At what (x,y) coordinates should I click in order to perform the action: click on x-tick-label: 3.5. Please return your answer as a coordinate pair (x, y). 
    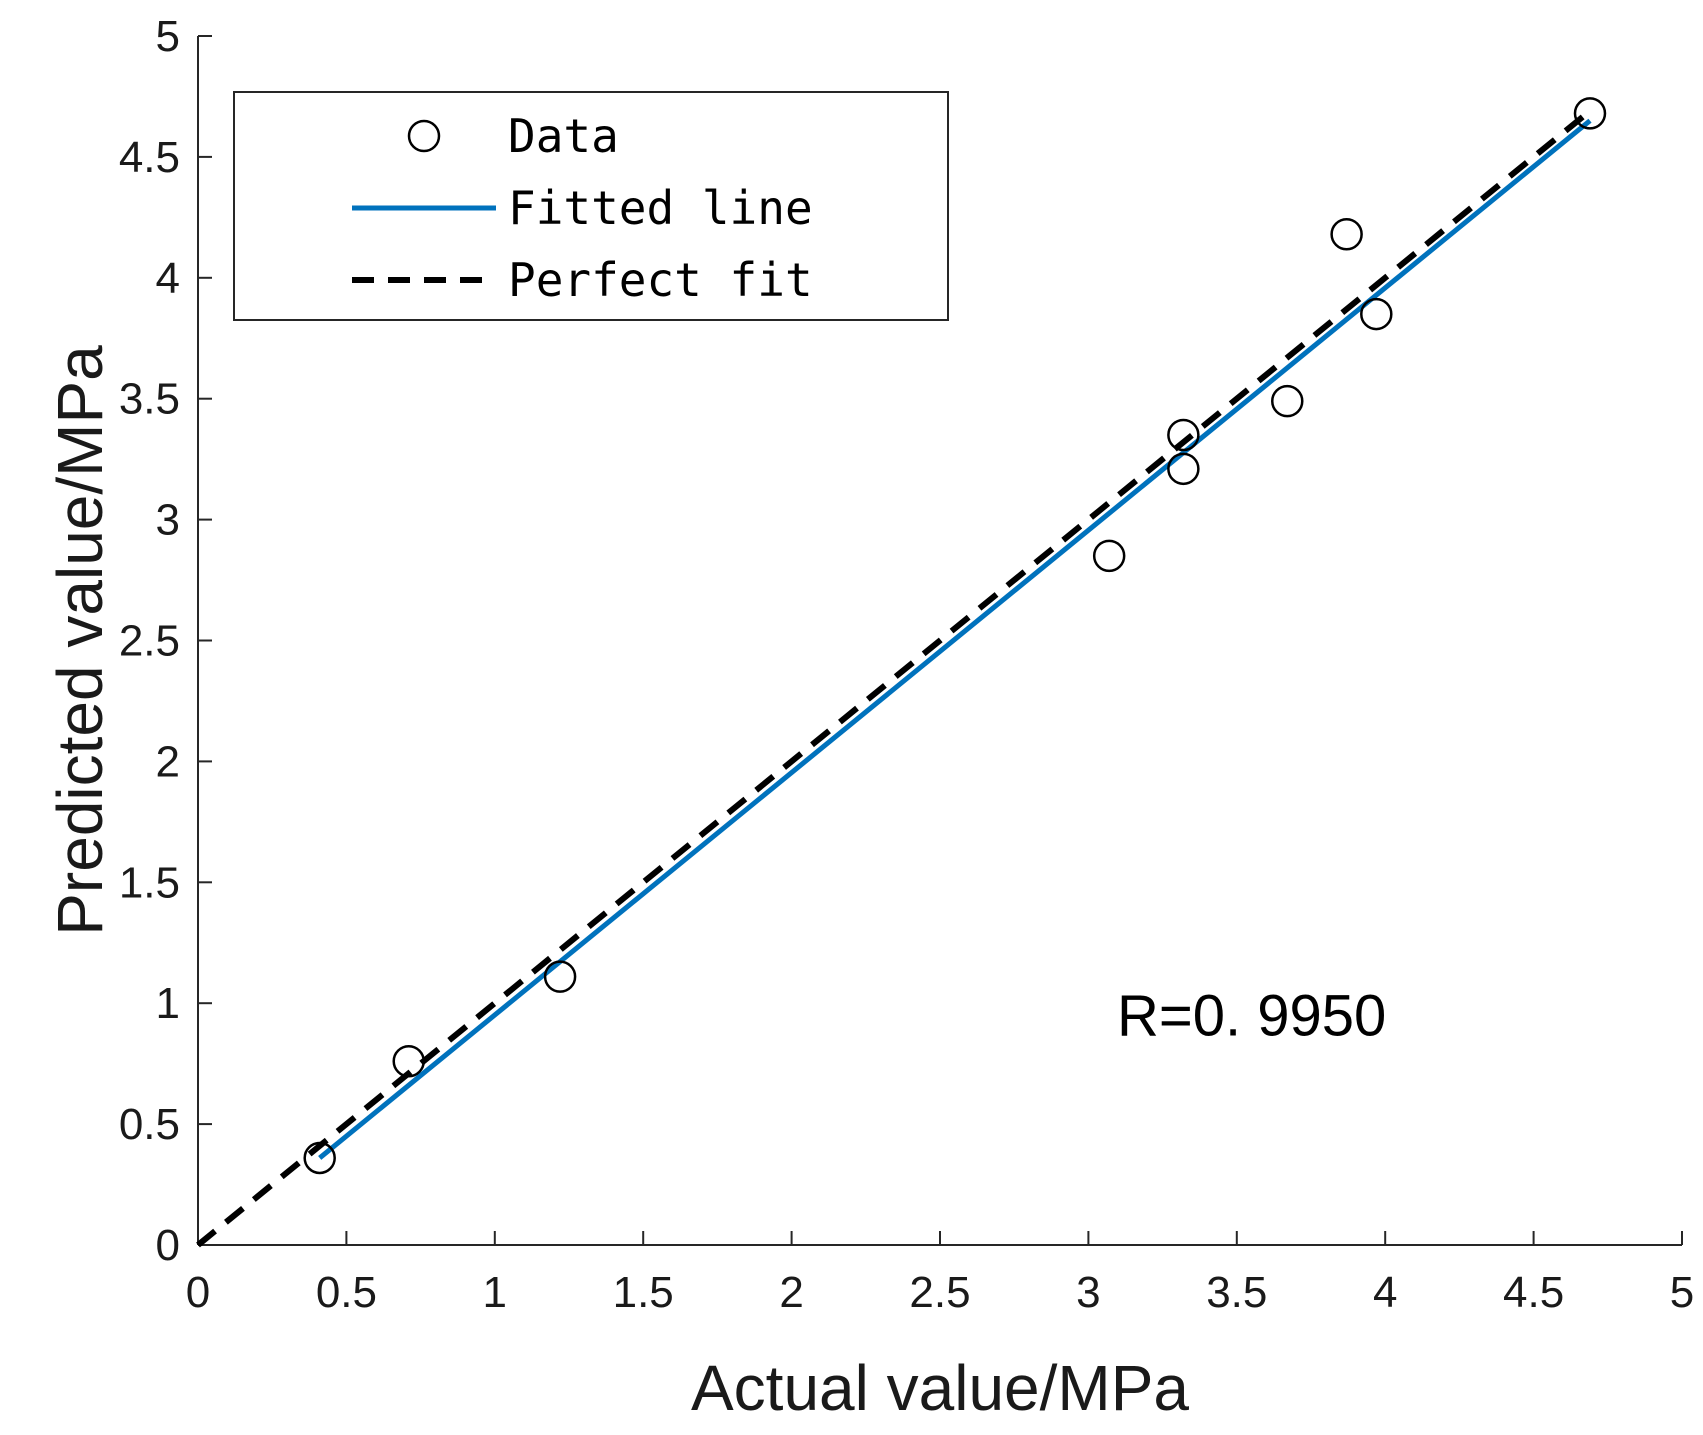
    Looking at the image, I should click on (1236, 1292).